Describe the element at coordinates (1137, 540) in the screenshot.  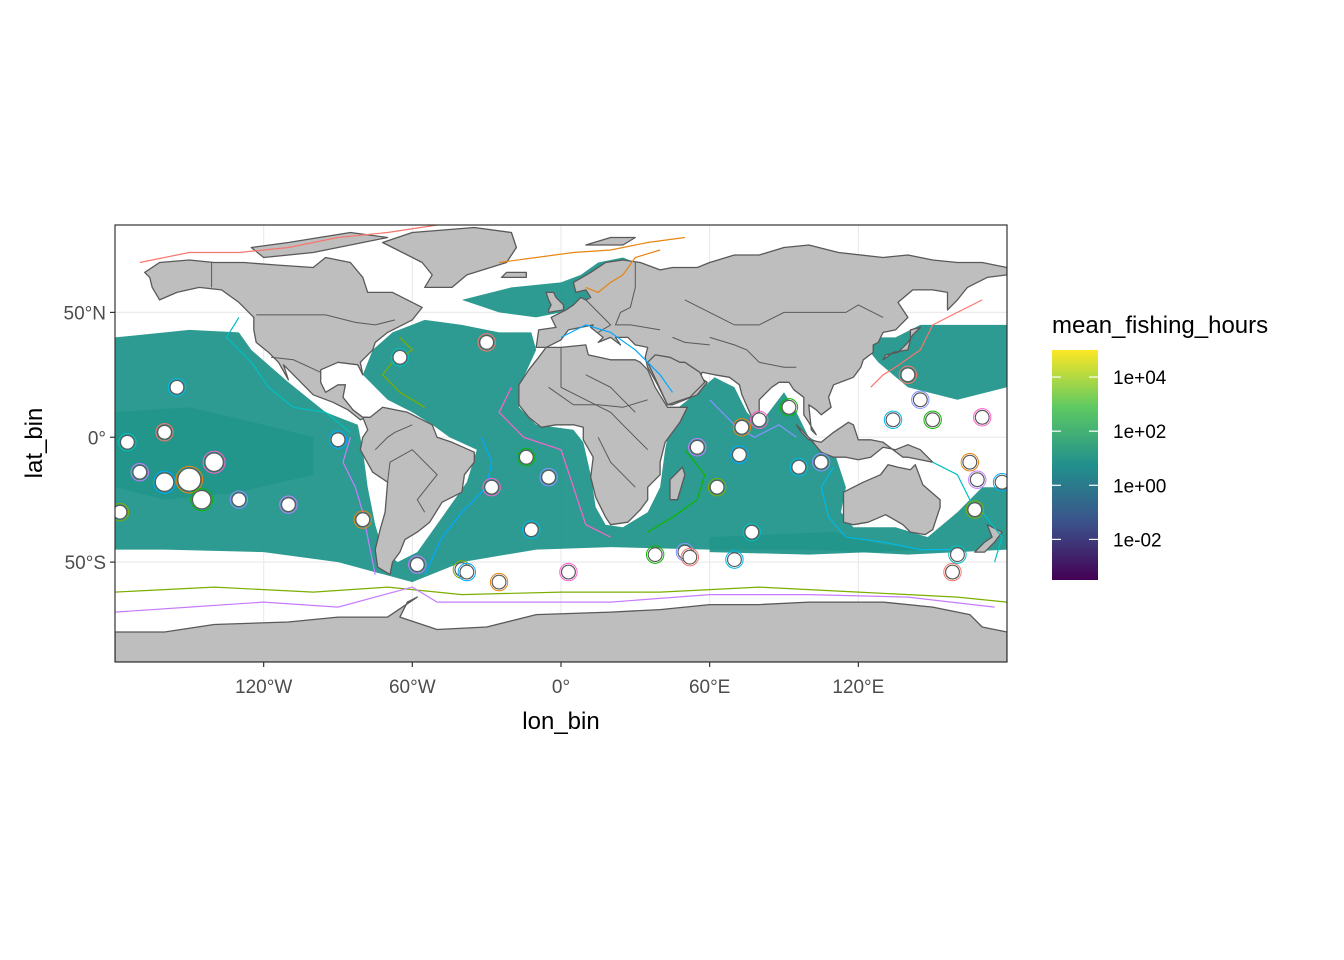
I see `legend-tick-label: 1e-02` at that location.